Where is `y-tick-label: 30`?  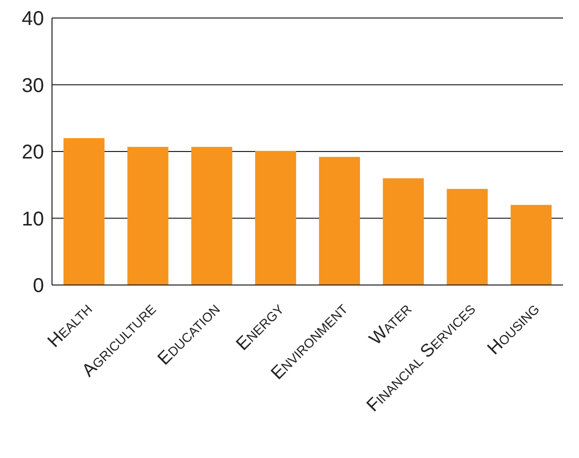 y-tick-label: 30 is located at coordinates (33, 85).